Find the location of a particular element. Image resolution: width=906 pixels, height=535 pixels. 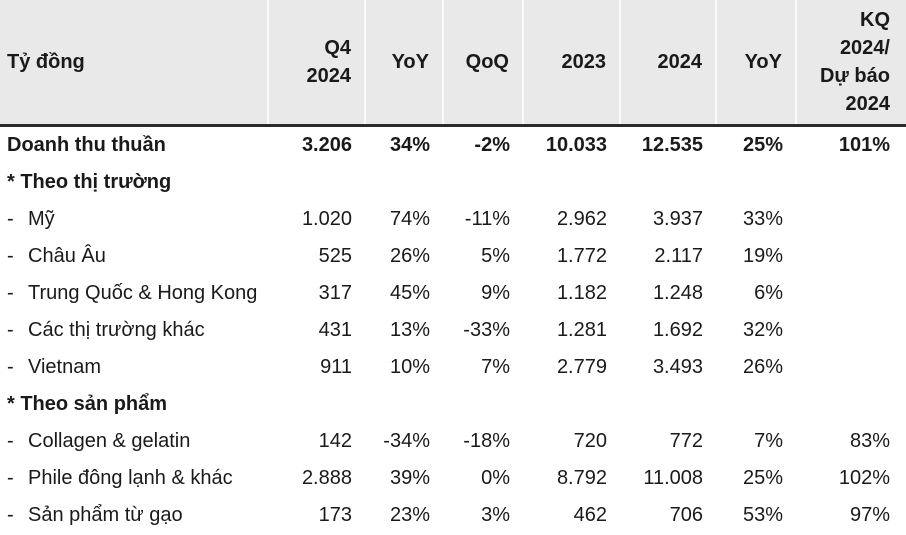

cell-2023: 462 is located at coordinates (590, 515).